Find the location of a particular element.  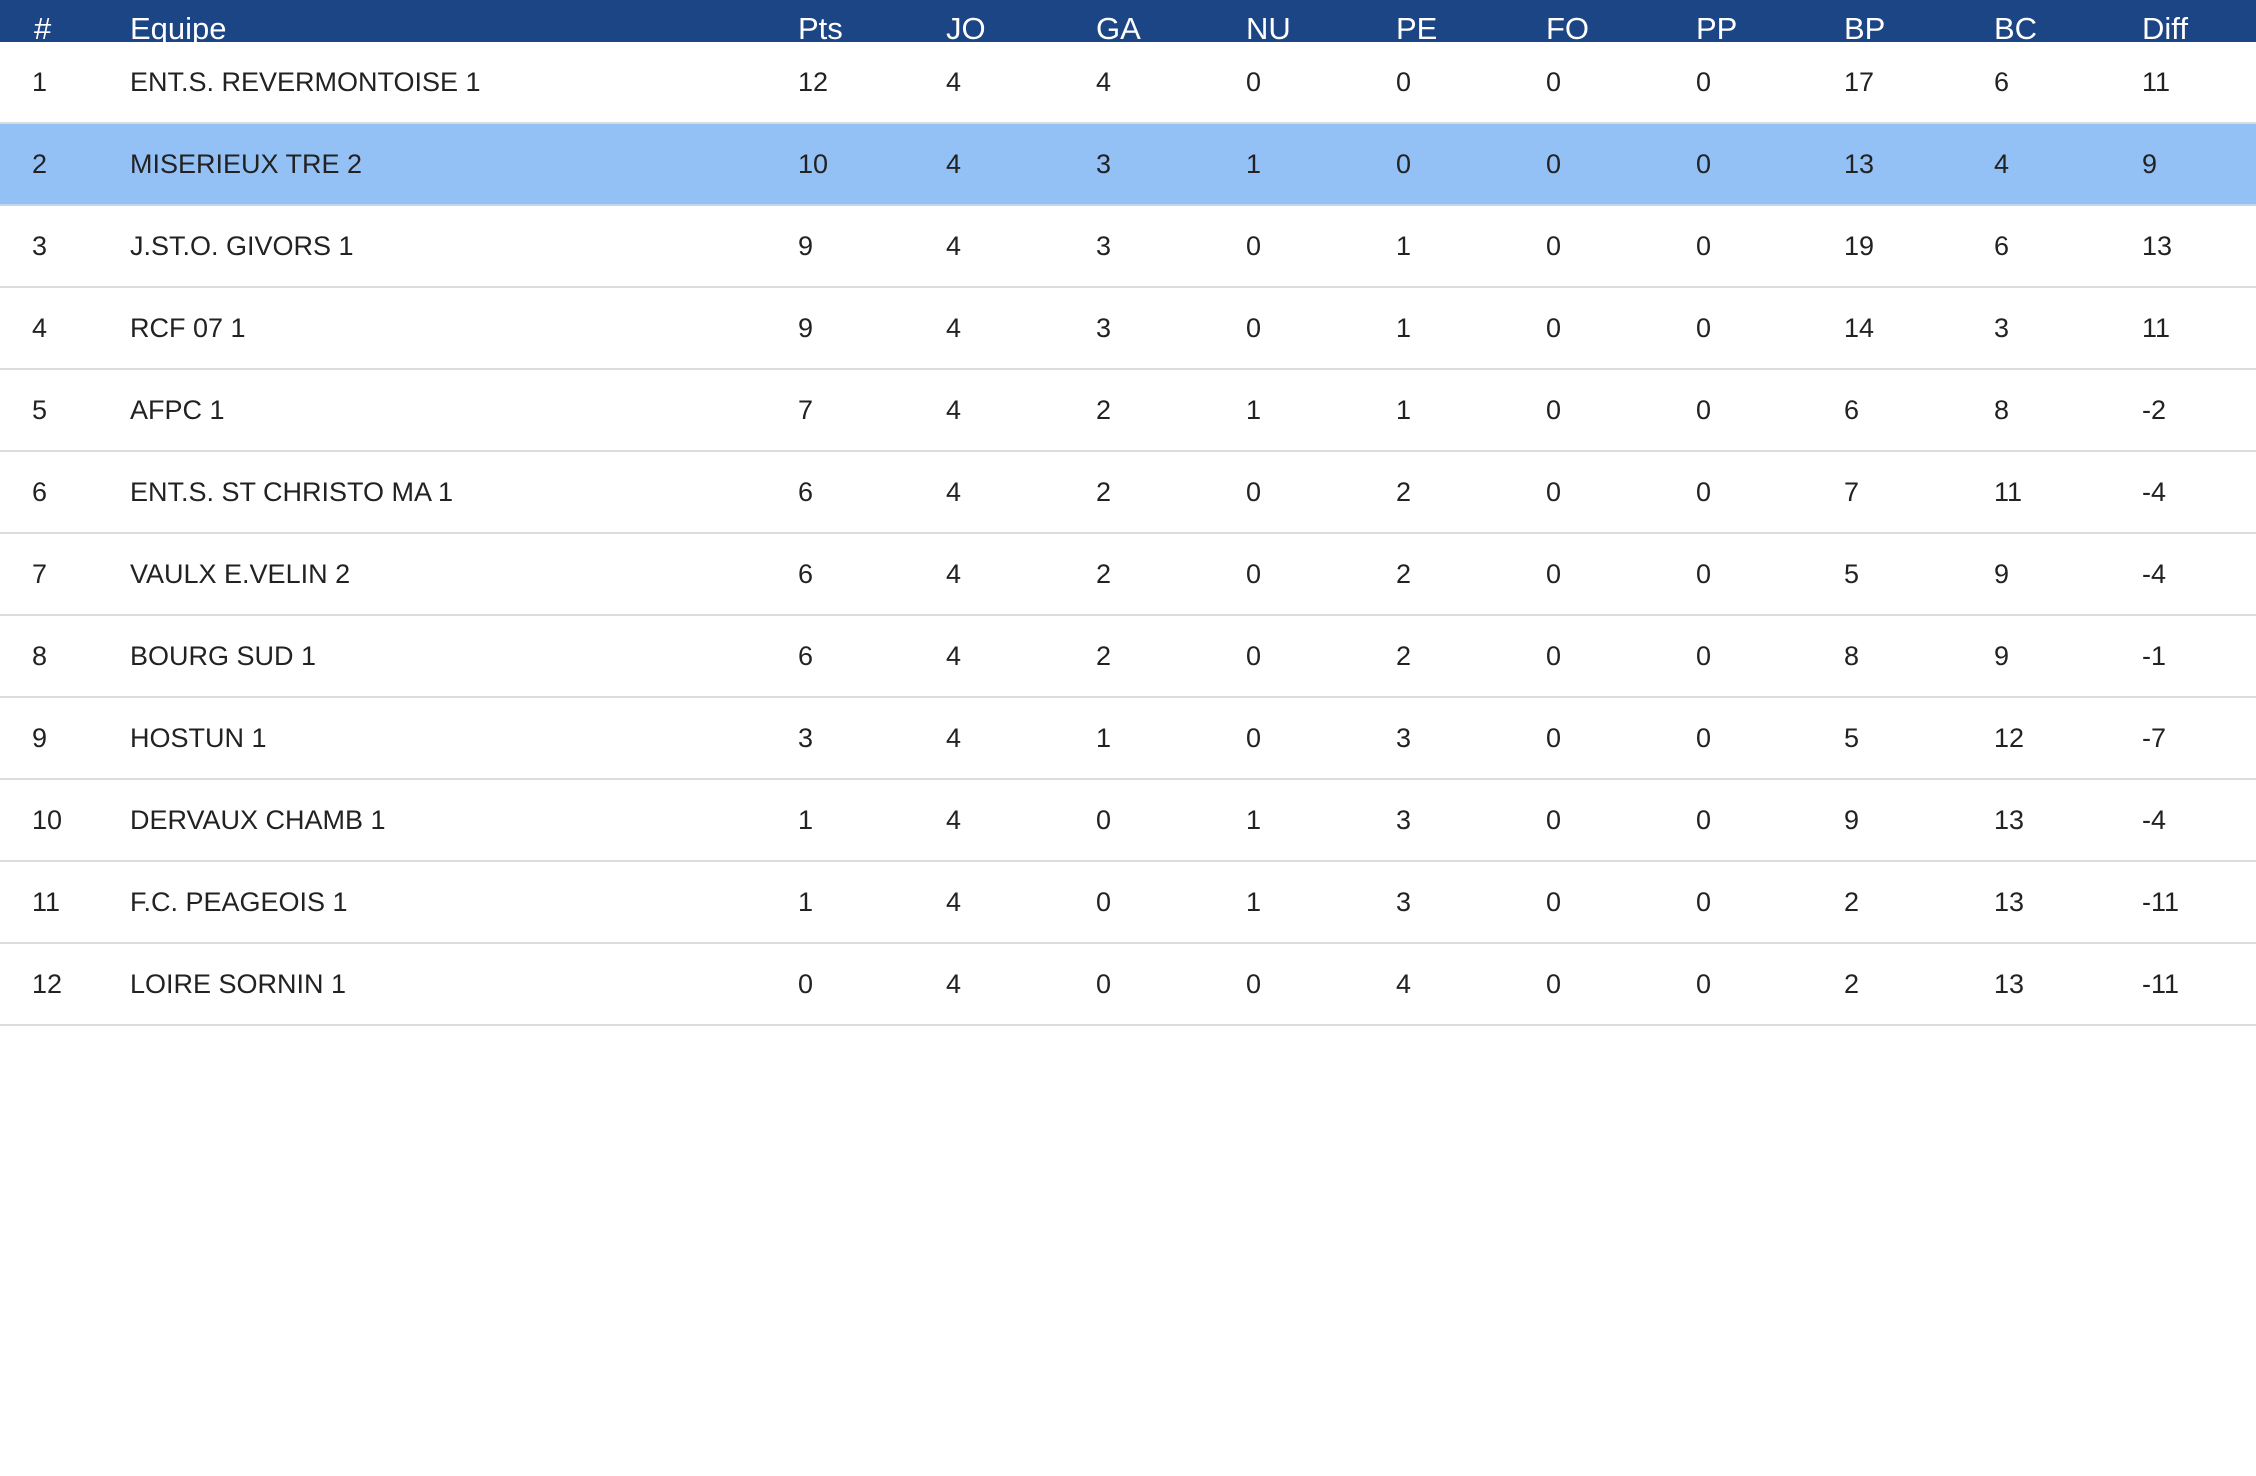

cell-team-name: AFPC 1 is located at coordinates (177, 410).